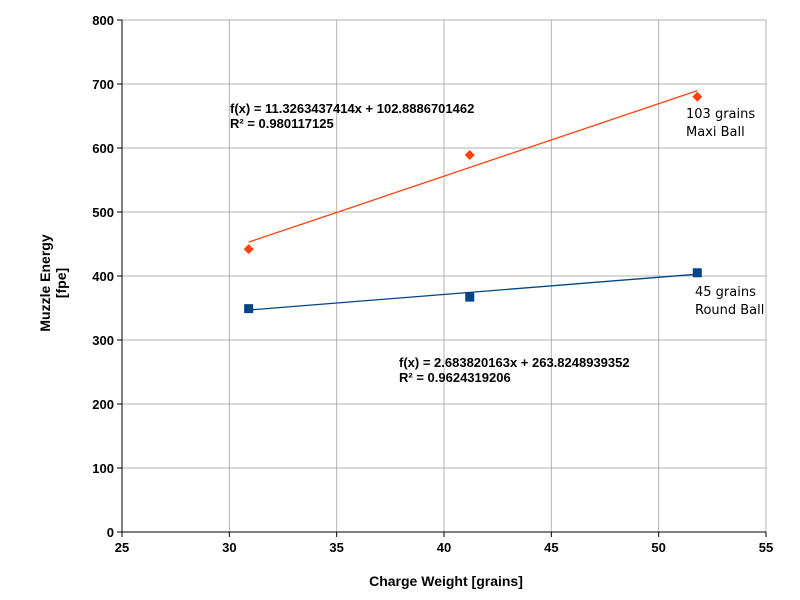 The image size is (800, 600). I want to click on y-axis-title-line1: Muzzle Energy, so click(45, 282).